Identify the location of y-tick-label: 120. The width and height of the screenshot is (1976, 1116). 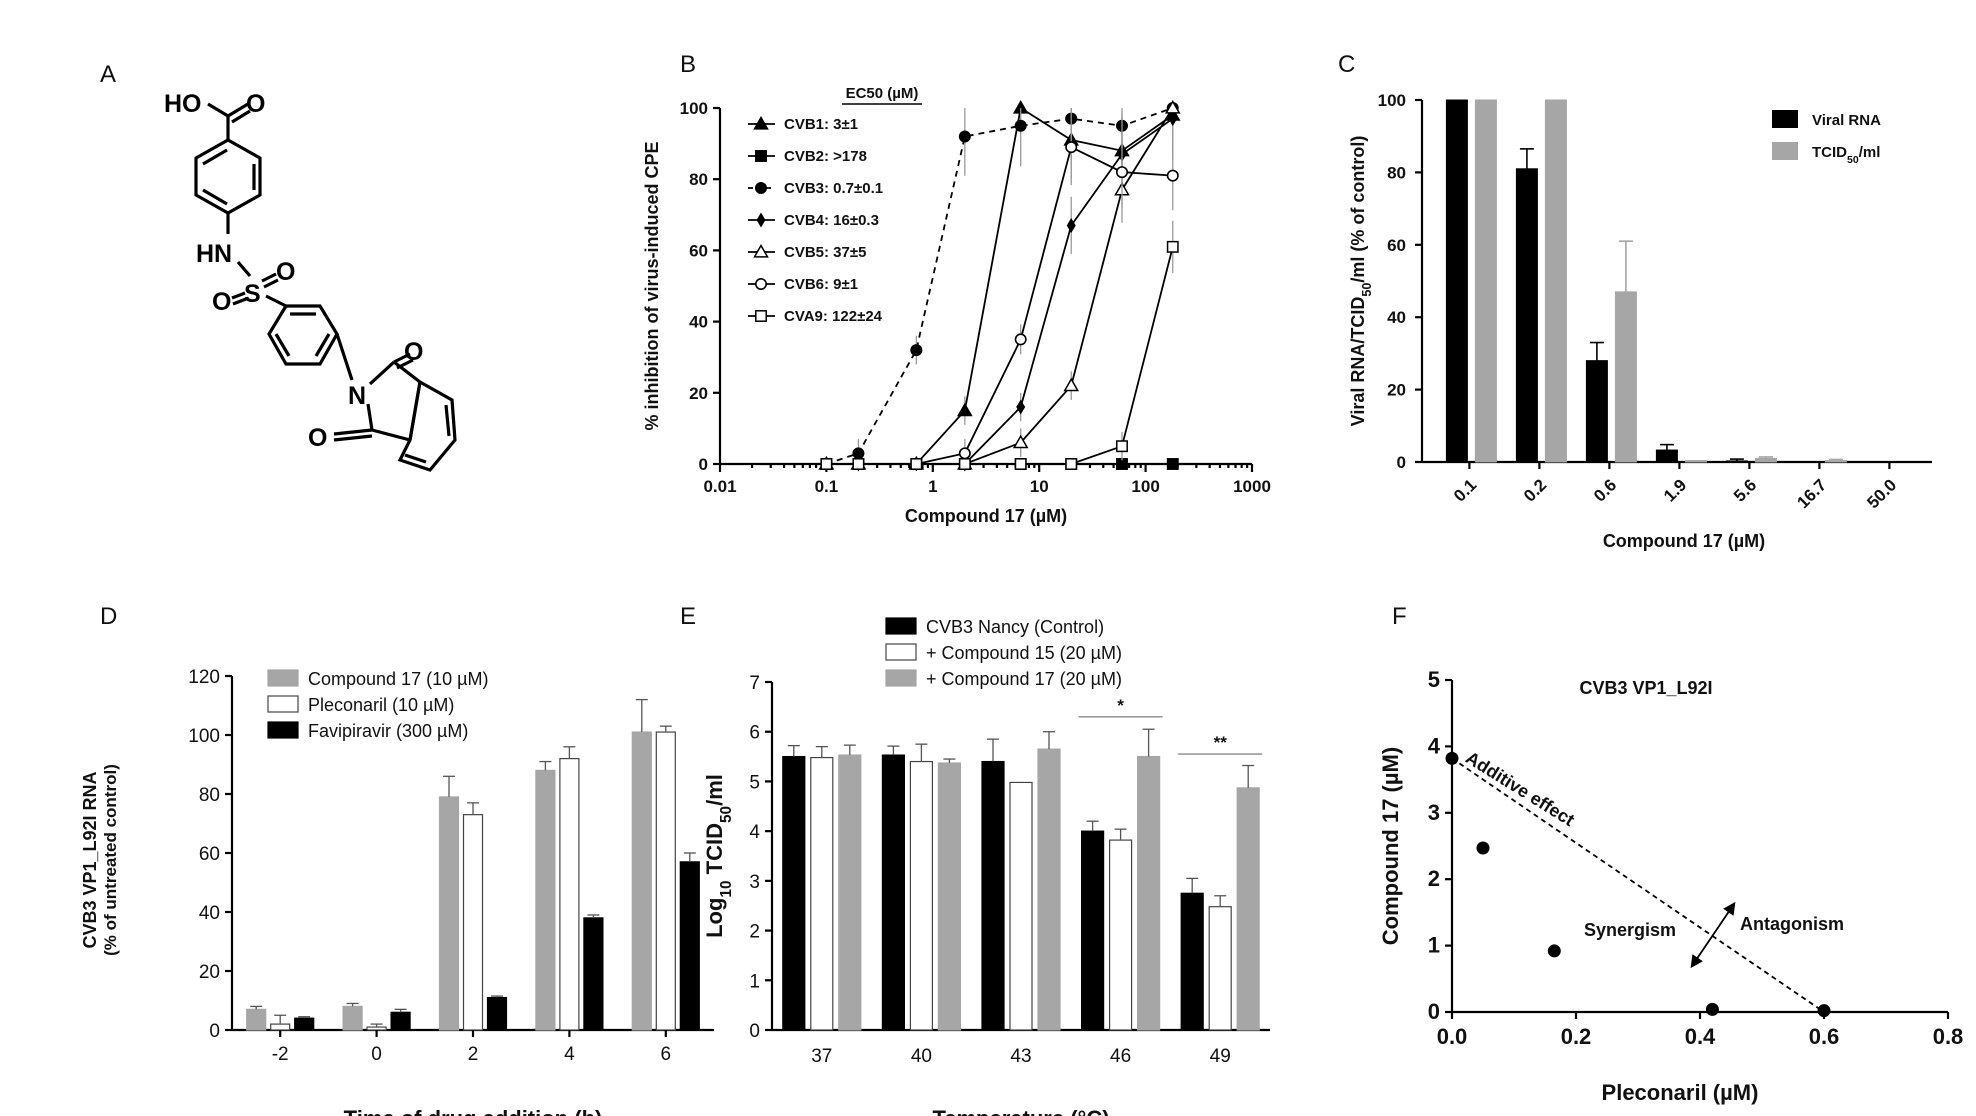
(204, 677).